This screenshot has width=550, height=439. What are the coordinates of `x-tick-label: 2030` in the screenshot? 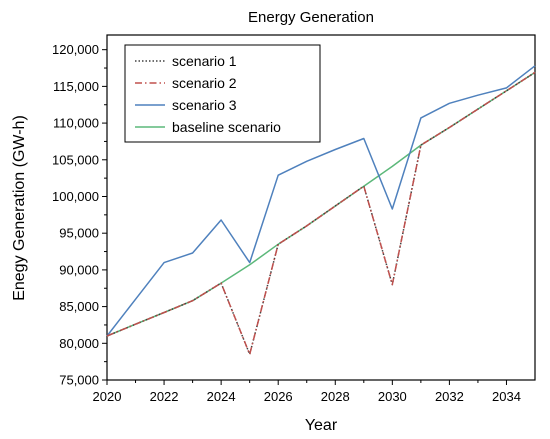 It's located at (392, 396).